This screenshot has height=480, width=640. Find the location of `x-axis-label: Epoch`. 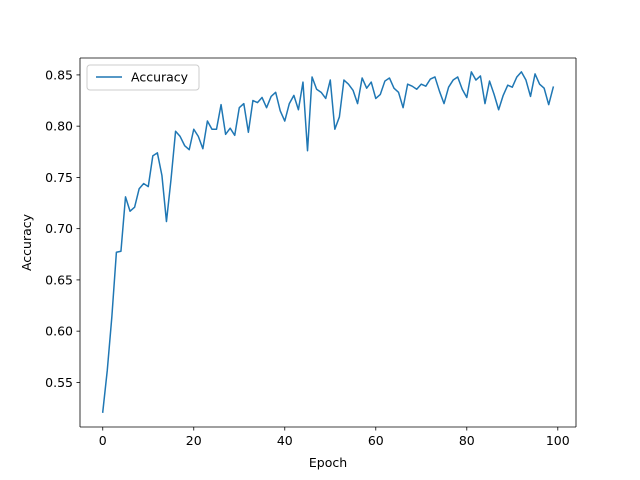

x-axis-label: Epoch is located at coordinates (328, 462).